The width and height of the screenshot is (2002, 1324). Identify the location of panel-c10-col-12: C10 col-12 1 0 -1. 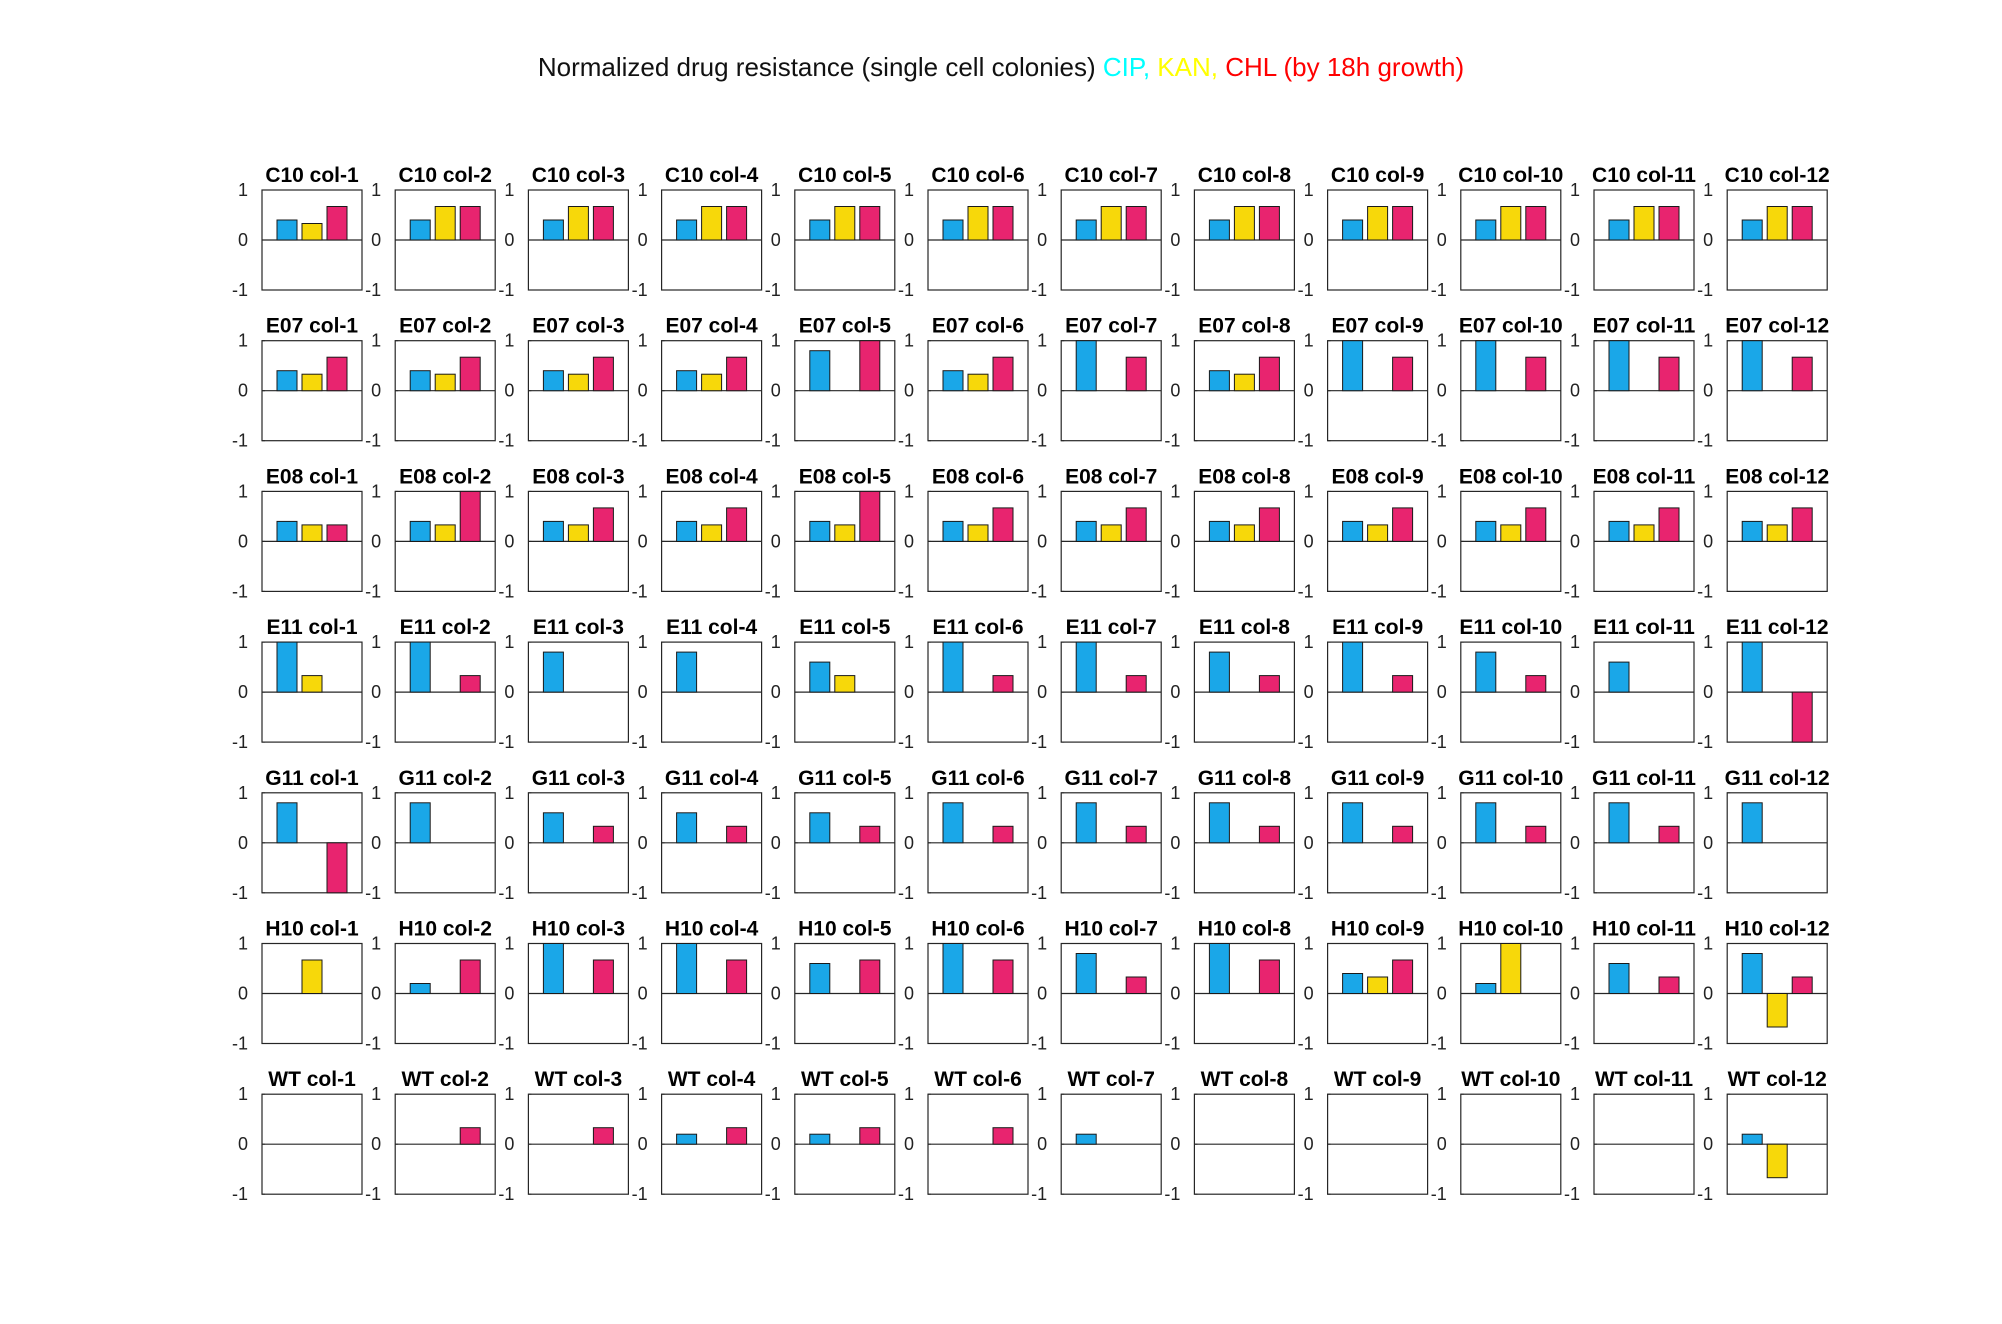
(1763, 232).